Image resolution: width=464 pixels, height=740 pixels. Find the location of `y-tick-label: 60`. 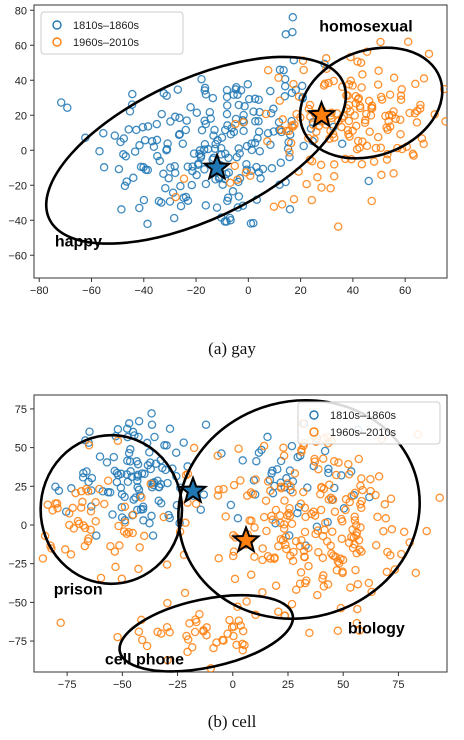

y-tick-label: 60 is located at coordinates (21, 46).